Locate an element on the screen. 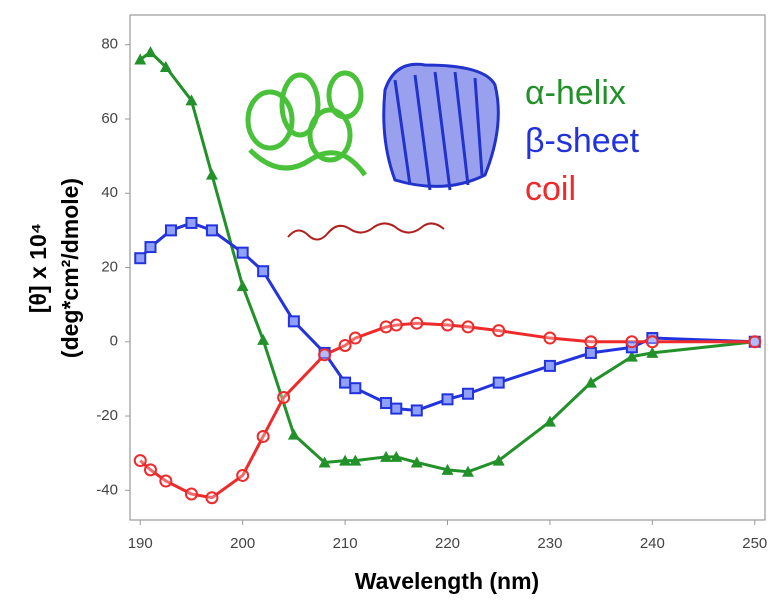  legend-label: β-sheet is located at coordinates (582, 141).